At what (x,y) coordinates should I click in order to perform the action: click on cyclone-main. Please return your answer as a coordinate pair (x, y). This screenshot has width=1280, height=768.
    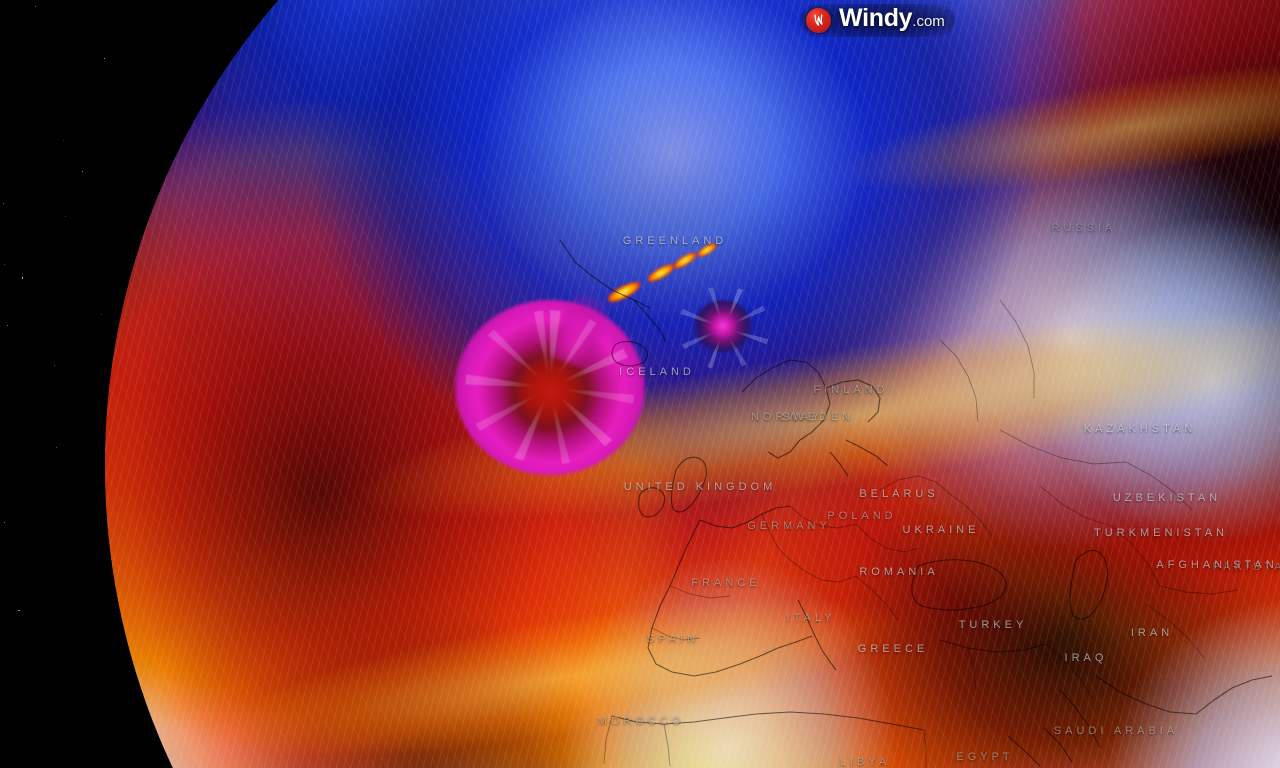
    Looking at the image, I should click on (550, 387).